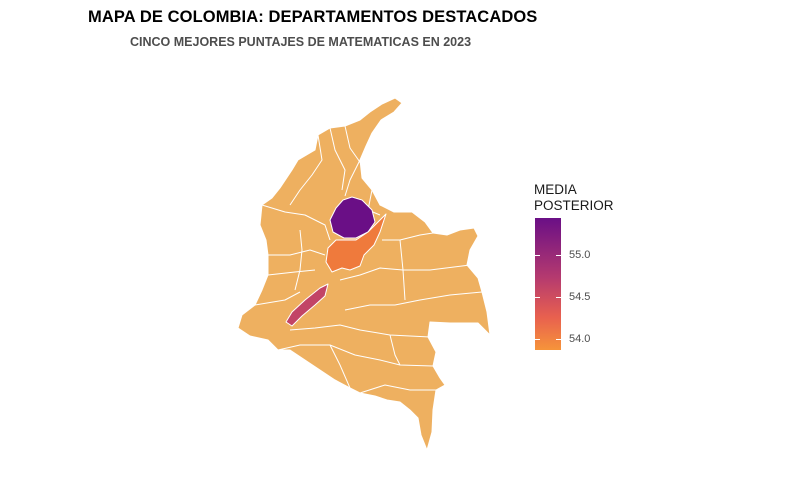 Image resolution: width=787 pixels, height=486 pixels. Describe the element at coordinates (555, 189) in the screenshot. I see `legend-title-line1: MEDIA` at that location.